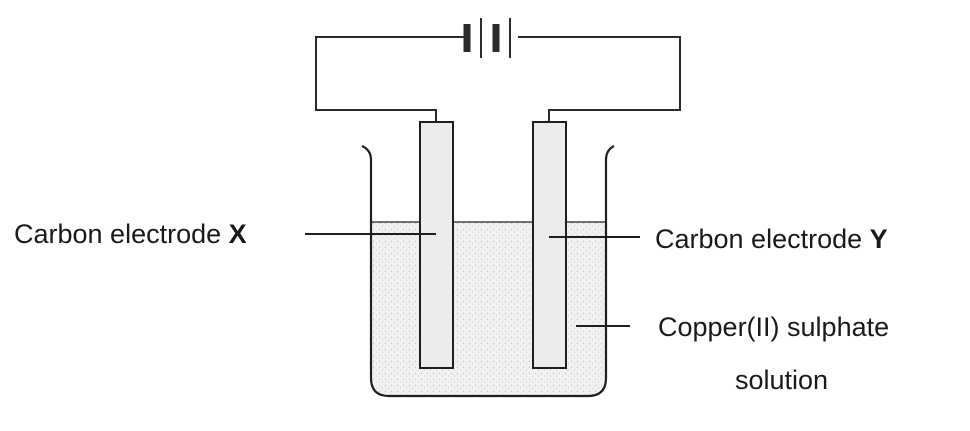  What do you see at coordinates (436, 245) in the screenshot?
I see `carbon-electrode-x` at bounding box center [436, 245].